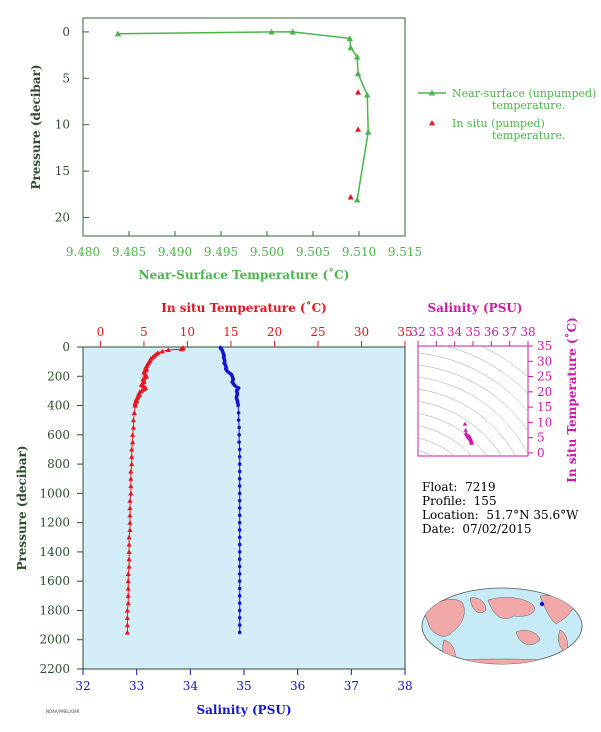 This screenshot has width=601, height=732. What do you see at coordinates (444, 501) in the screenshot?
I see `profile-label: Profile:` at bounding box center [444, 501].